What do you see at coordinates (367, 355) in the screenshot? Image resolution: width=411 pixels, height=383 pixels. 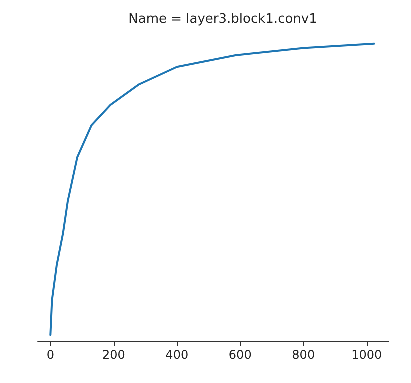 I see `x-tick-label: 1000` at bounding box center [367, 355].